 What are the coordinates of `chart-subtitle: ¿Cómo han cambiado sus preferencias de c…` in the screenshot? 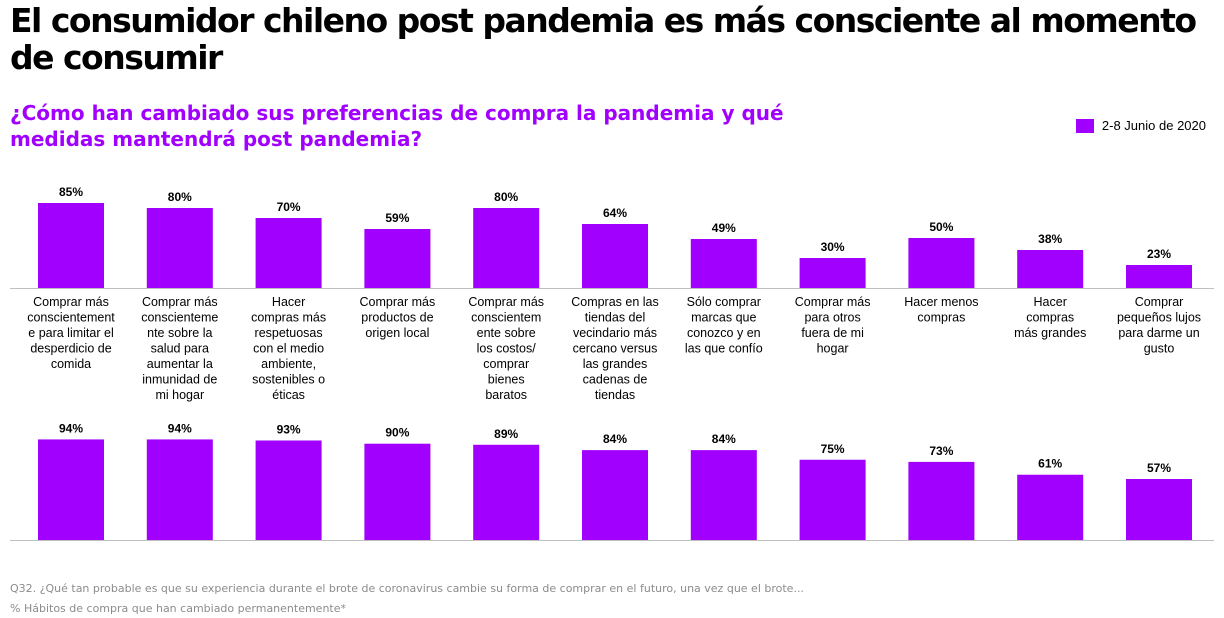 It's located at (397, 126).